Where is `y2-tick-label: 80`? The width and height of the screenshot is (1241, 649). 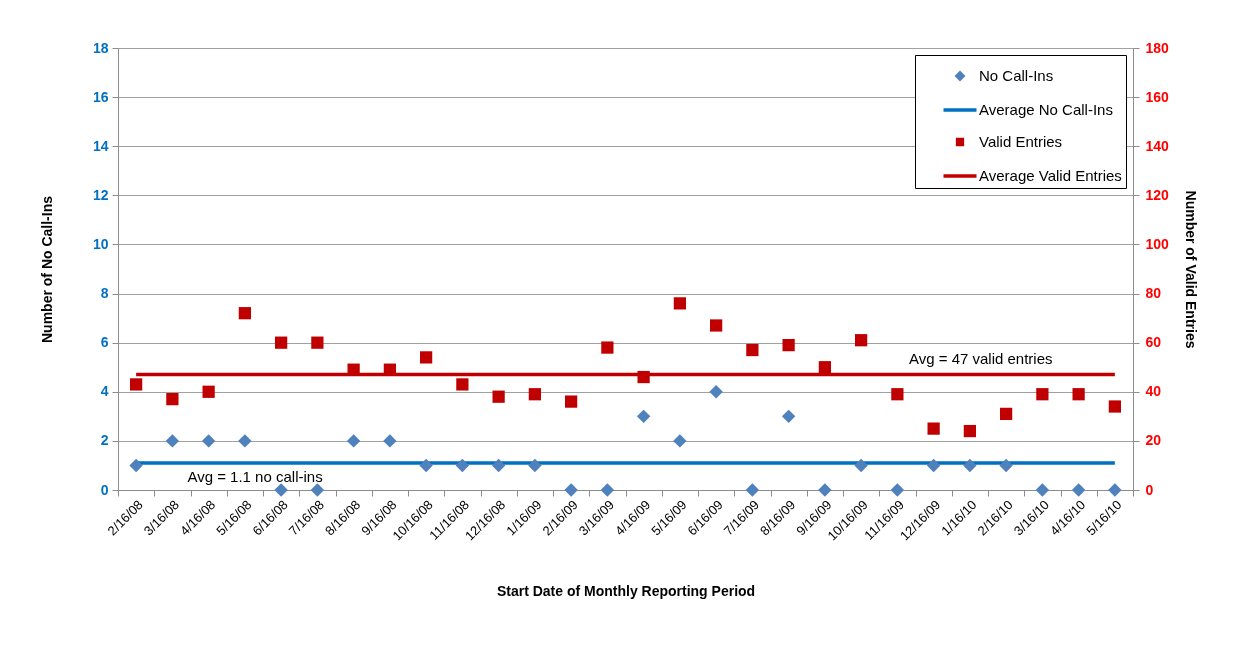 y2-tick-label: 80 is located at coordinates (1153, 293).